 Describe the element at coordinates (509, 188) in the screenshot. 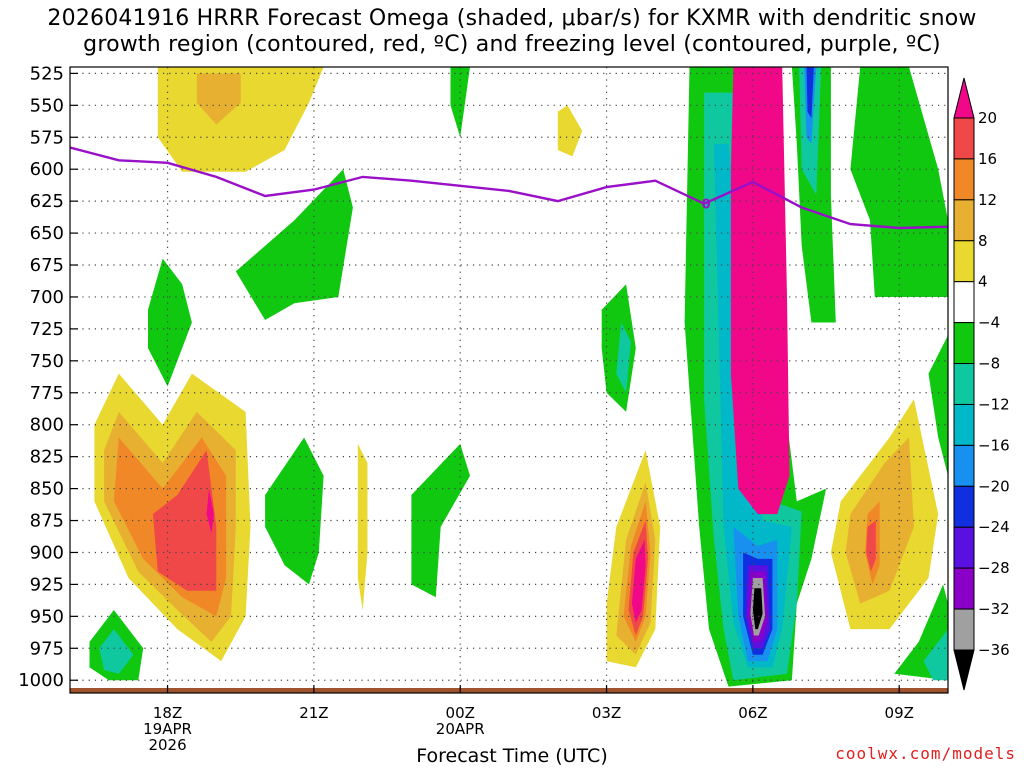

I see `freezing-level-line` at that location.